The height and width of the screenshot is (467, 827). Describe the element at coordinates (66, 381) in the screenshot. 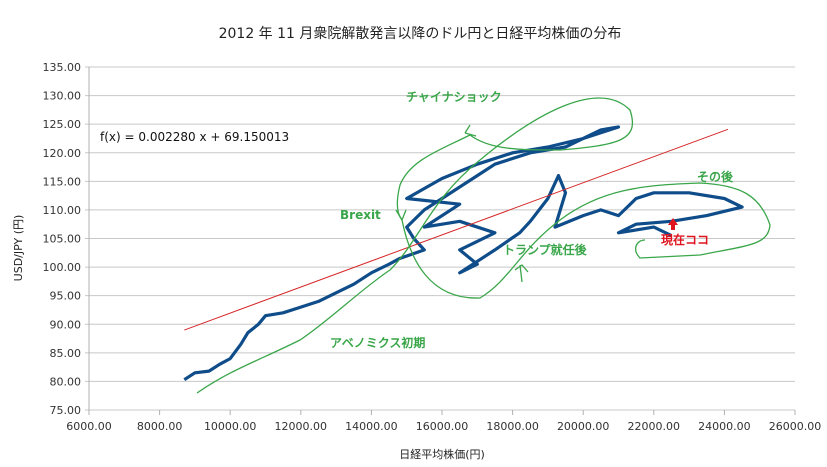

I see `y-tick-label: 80.00` at that location.